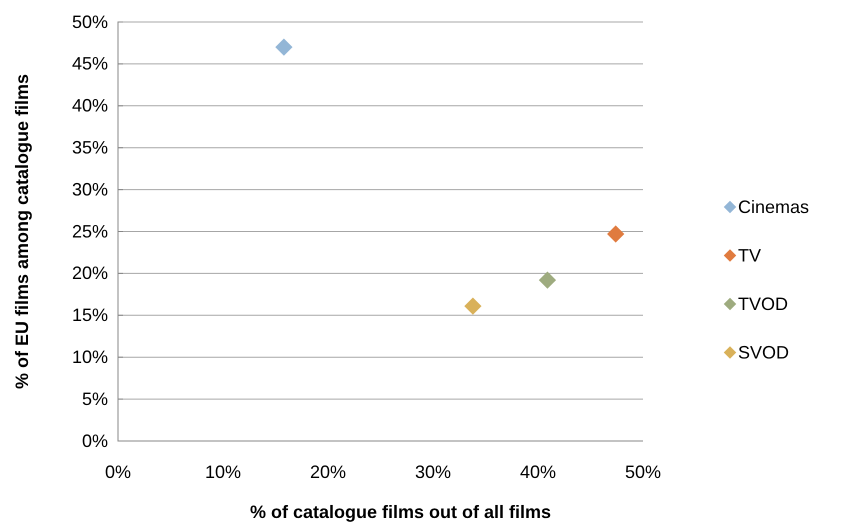  Describe the element at coordinates (95, 398) in the screenshot. I see `y-tick-label: 5%` at that location.